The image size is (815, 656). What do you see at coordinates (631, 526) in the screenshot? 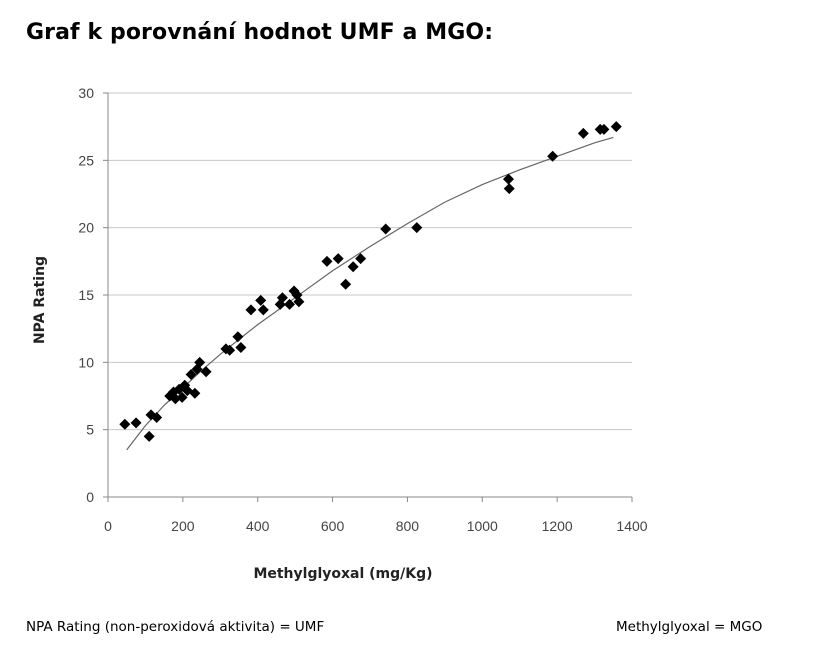
I see `x-tick-label-1400: 1400` at bounding box center [631, 526].